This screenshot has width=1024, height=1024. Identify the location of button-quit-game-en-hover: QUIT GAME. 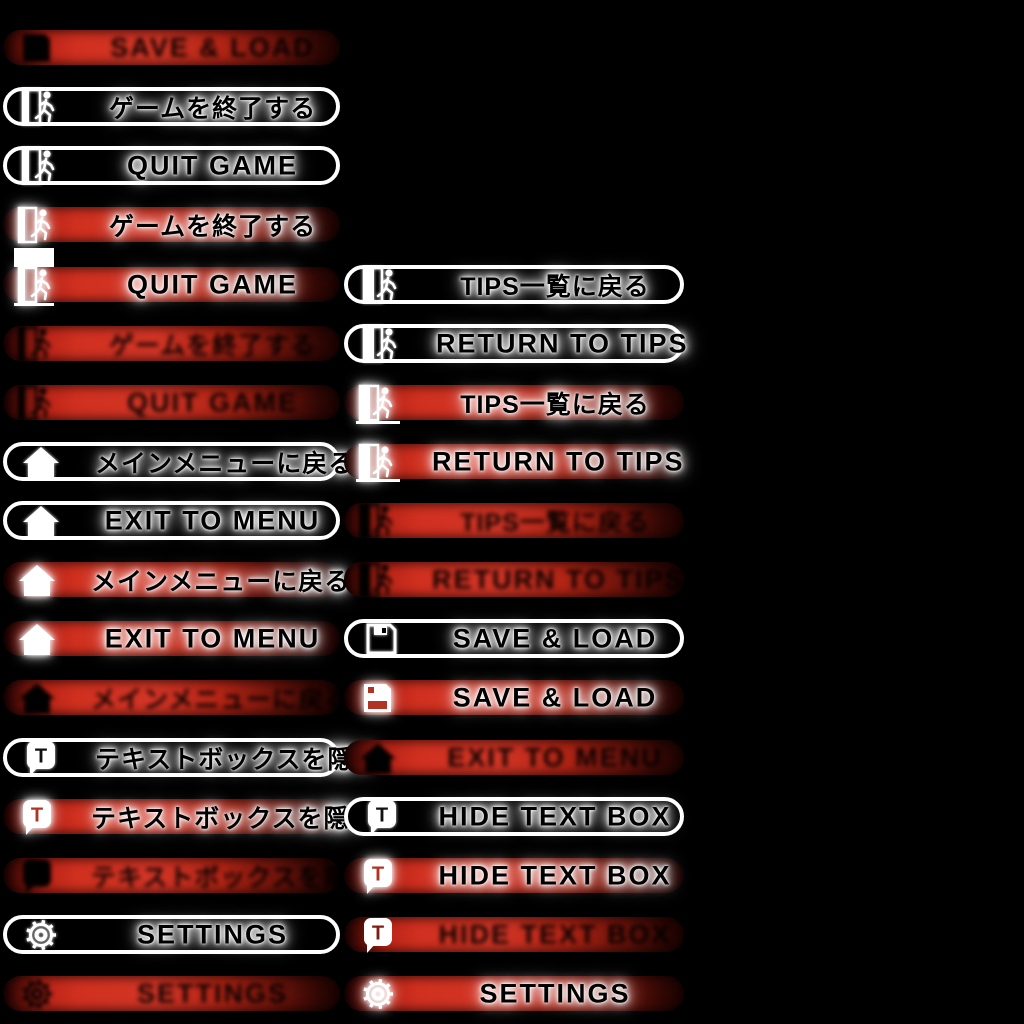
(171, 285).